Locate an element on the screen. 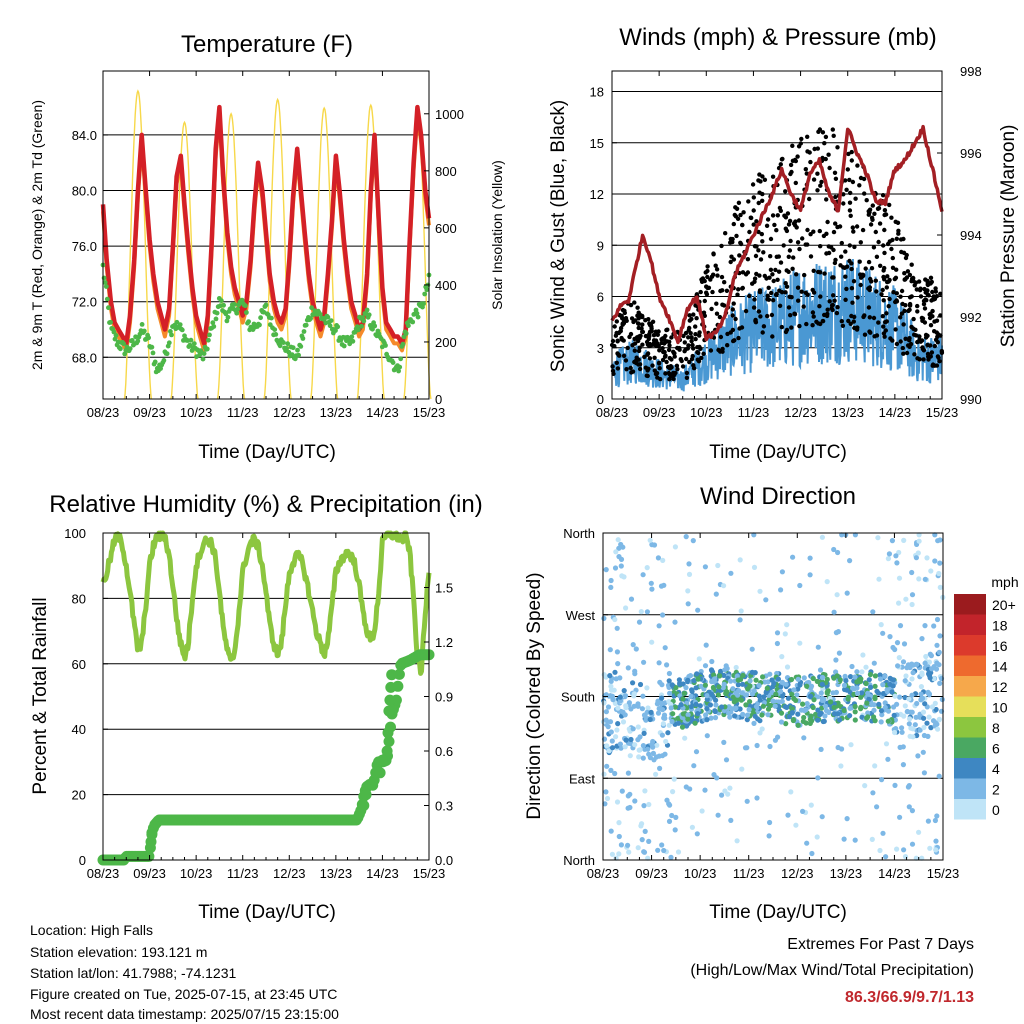  solar-ytick-label: 200 is located at coordinates (446, 342).